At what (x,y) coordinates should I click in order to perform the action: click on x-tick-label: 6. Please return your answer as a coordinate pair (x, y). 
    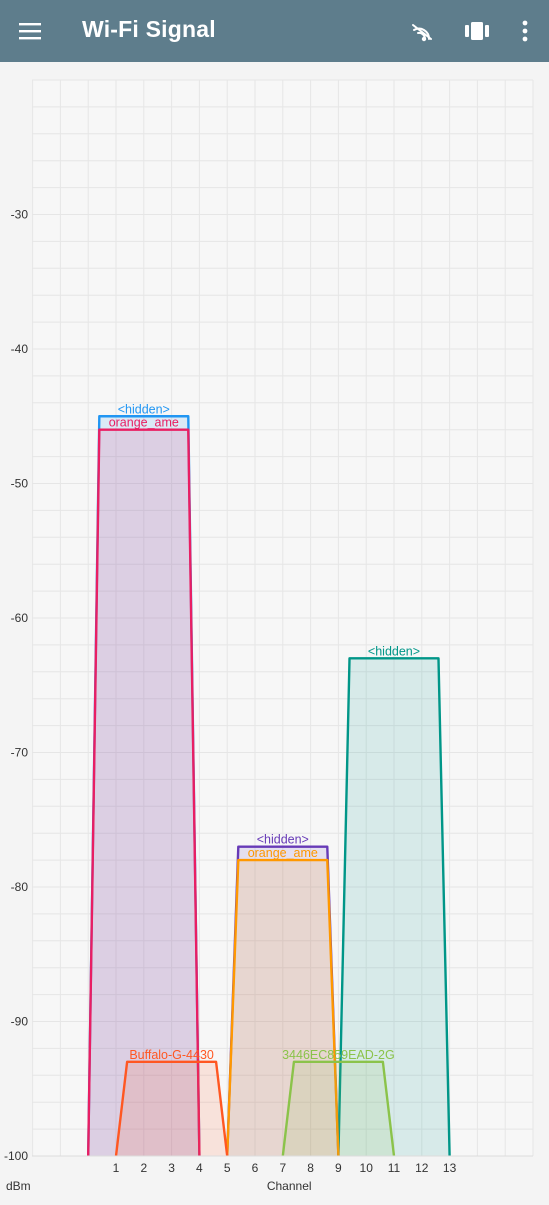
    Looking at the image, I should click on (255, 1168).